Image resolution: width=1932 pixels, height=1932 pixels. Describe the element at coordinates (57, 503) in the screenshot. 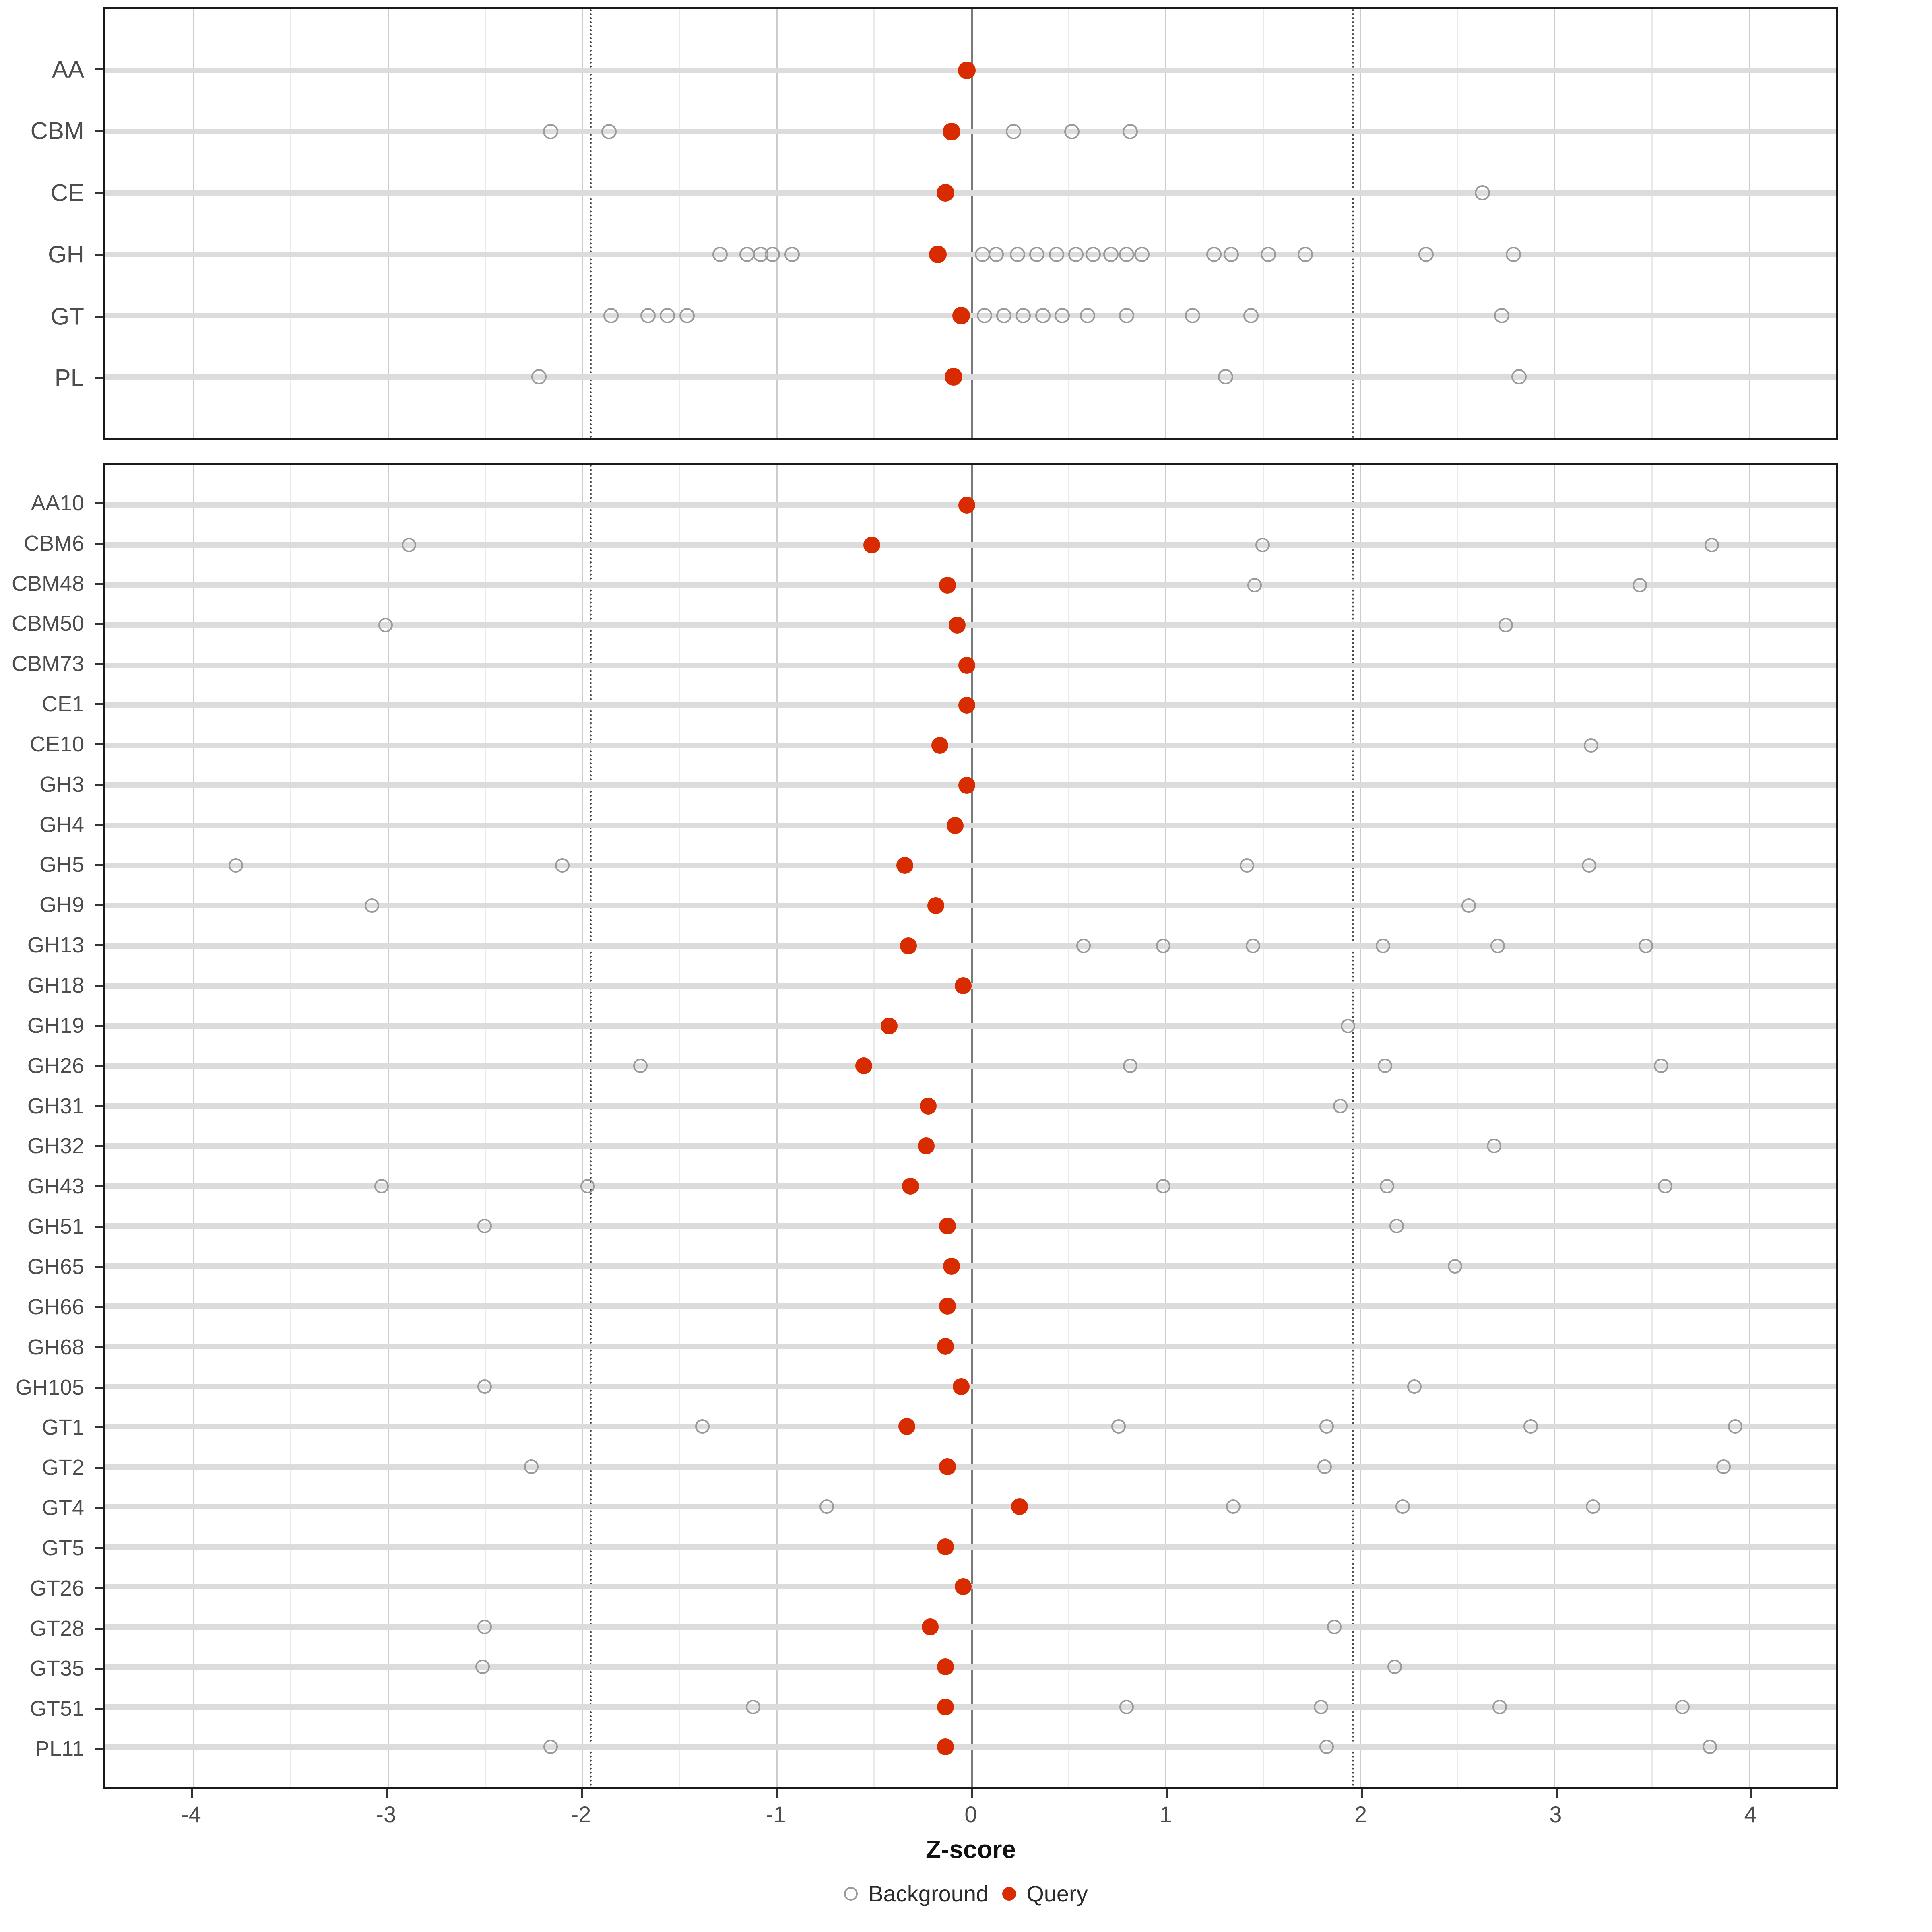

I see `y-axis-label-aa10: AA10` at that location.